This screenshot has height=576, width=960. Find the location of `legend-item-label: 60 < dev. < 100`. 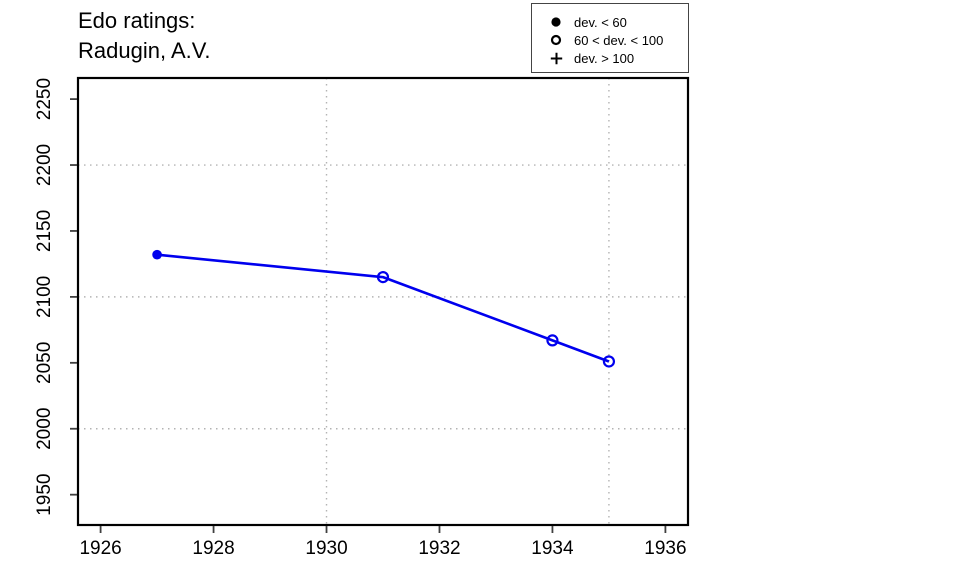

legend-item-label: 60 < dev. < 100 is located at coordinates (619, 40).